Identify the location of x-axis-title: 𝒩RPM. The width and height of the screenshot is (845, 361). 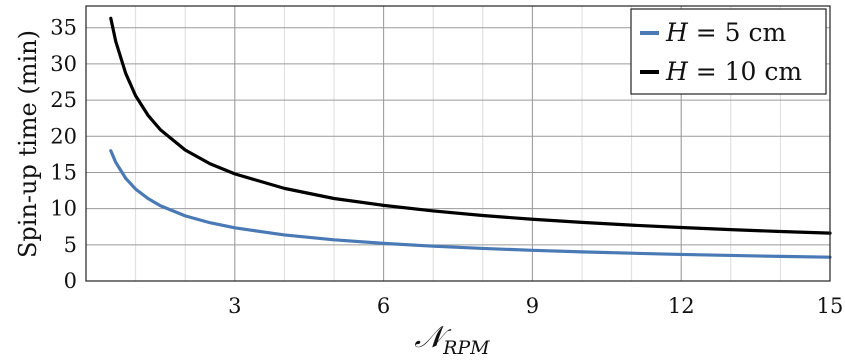
(452, 339).